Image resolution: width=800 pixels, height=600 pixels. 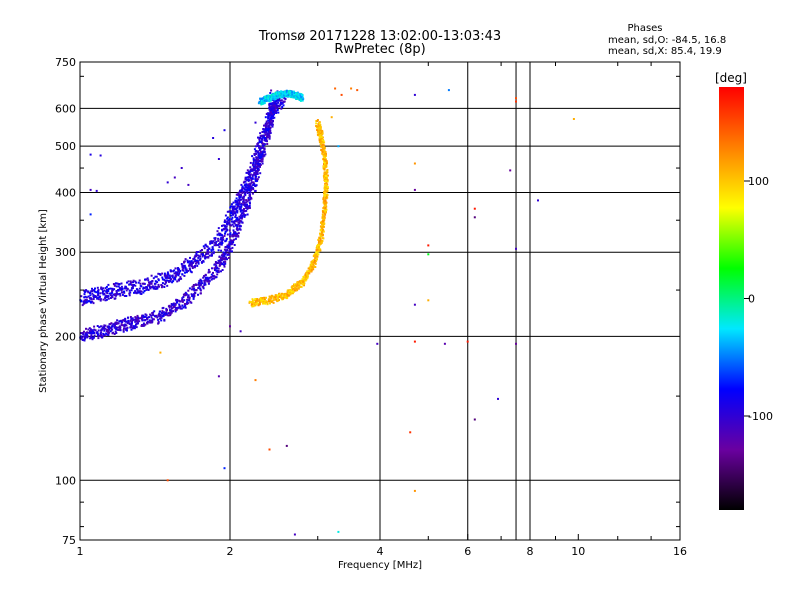 I want to click on x-tick-label: 2, so click(x=230, y=551).